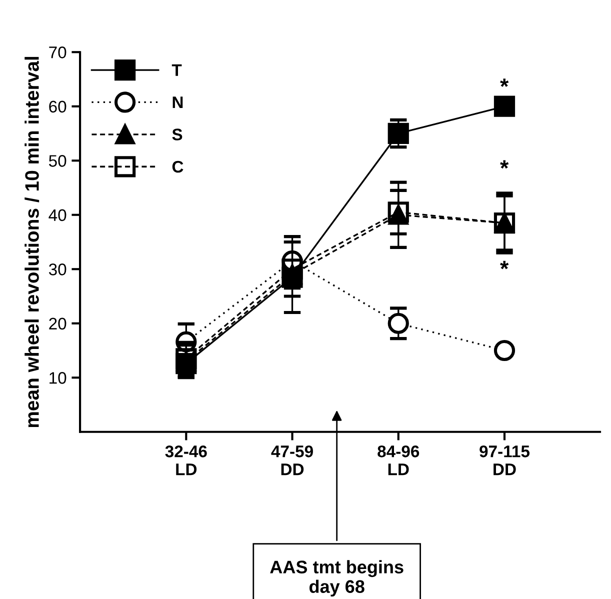  What do you see at coordinates (57, 324) in the screenshot?
I see `y-tick-label: 20` at bounding box center [57, 324].